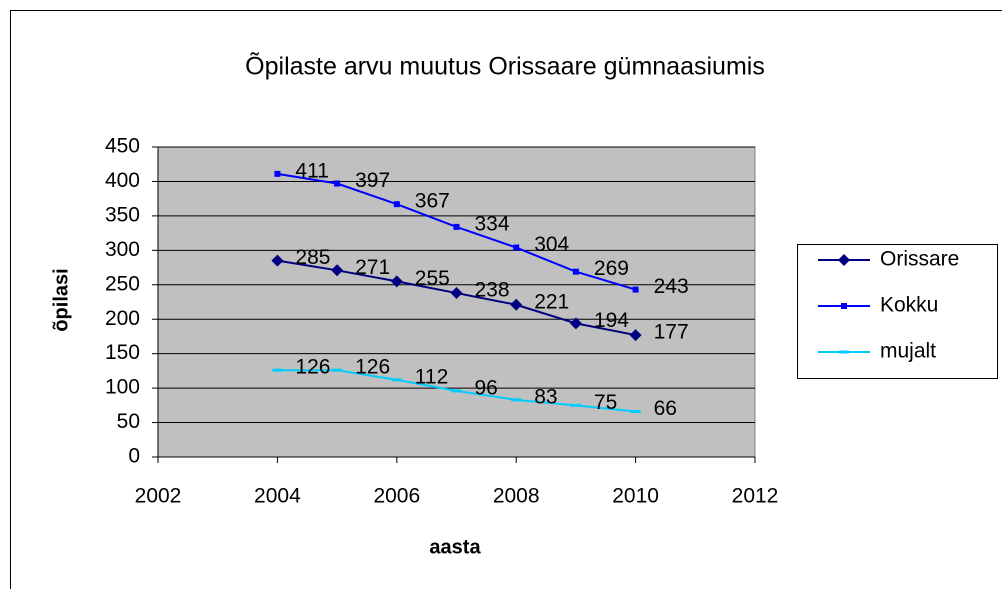 The height and width of the screenshot is (589, 1002). What do you see at coordinates (909, 305) in the screenshot?
I see `legend-label: Kokku` at bounding box center [909, 305].